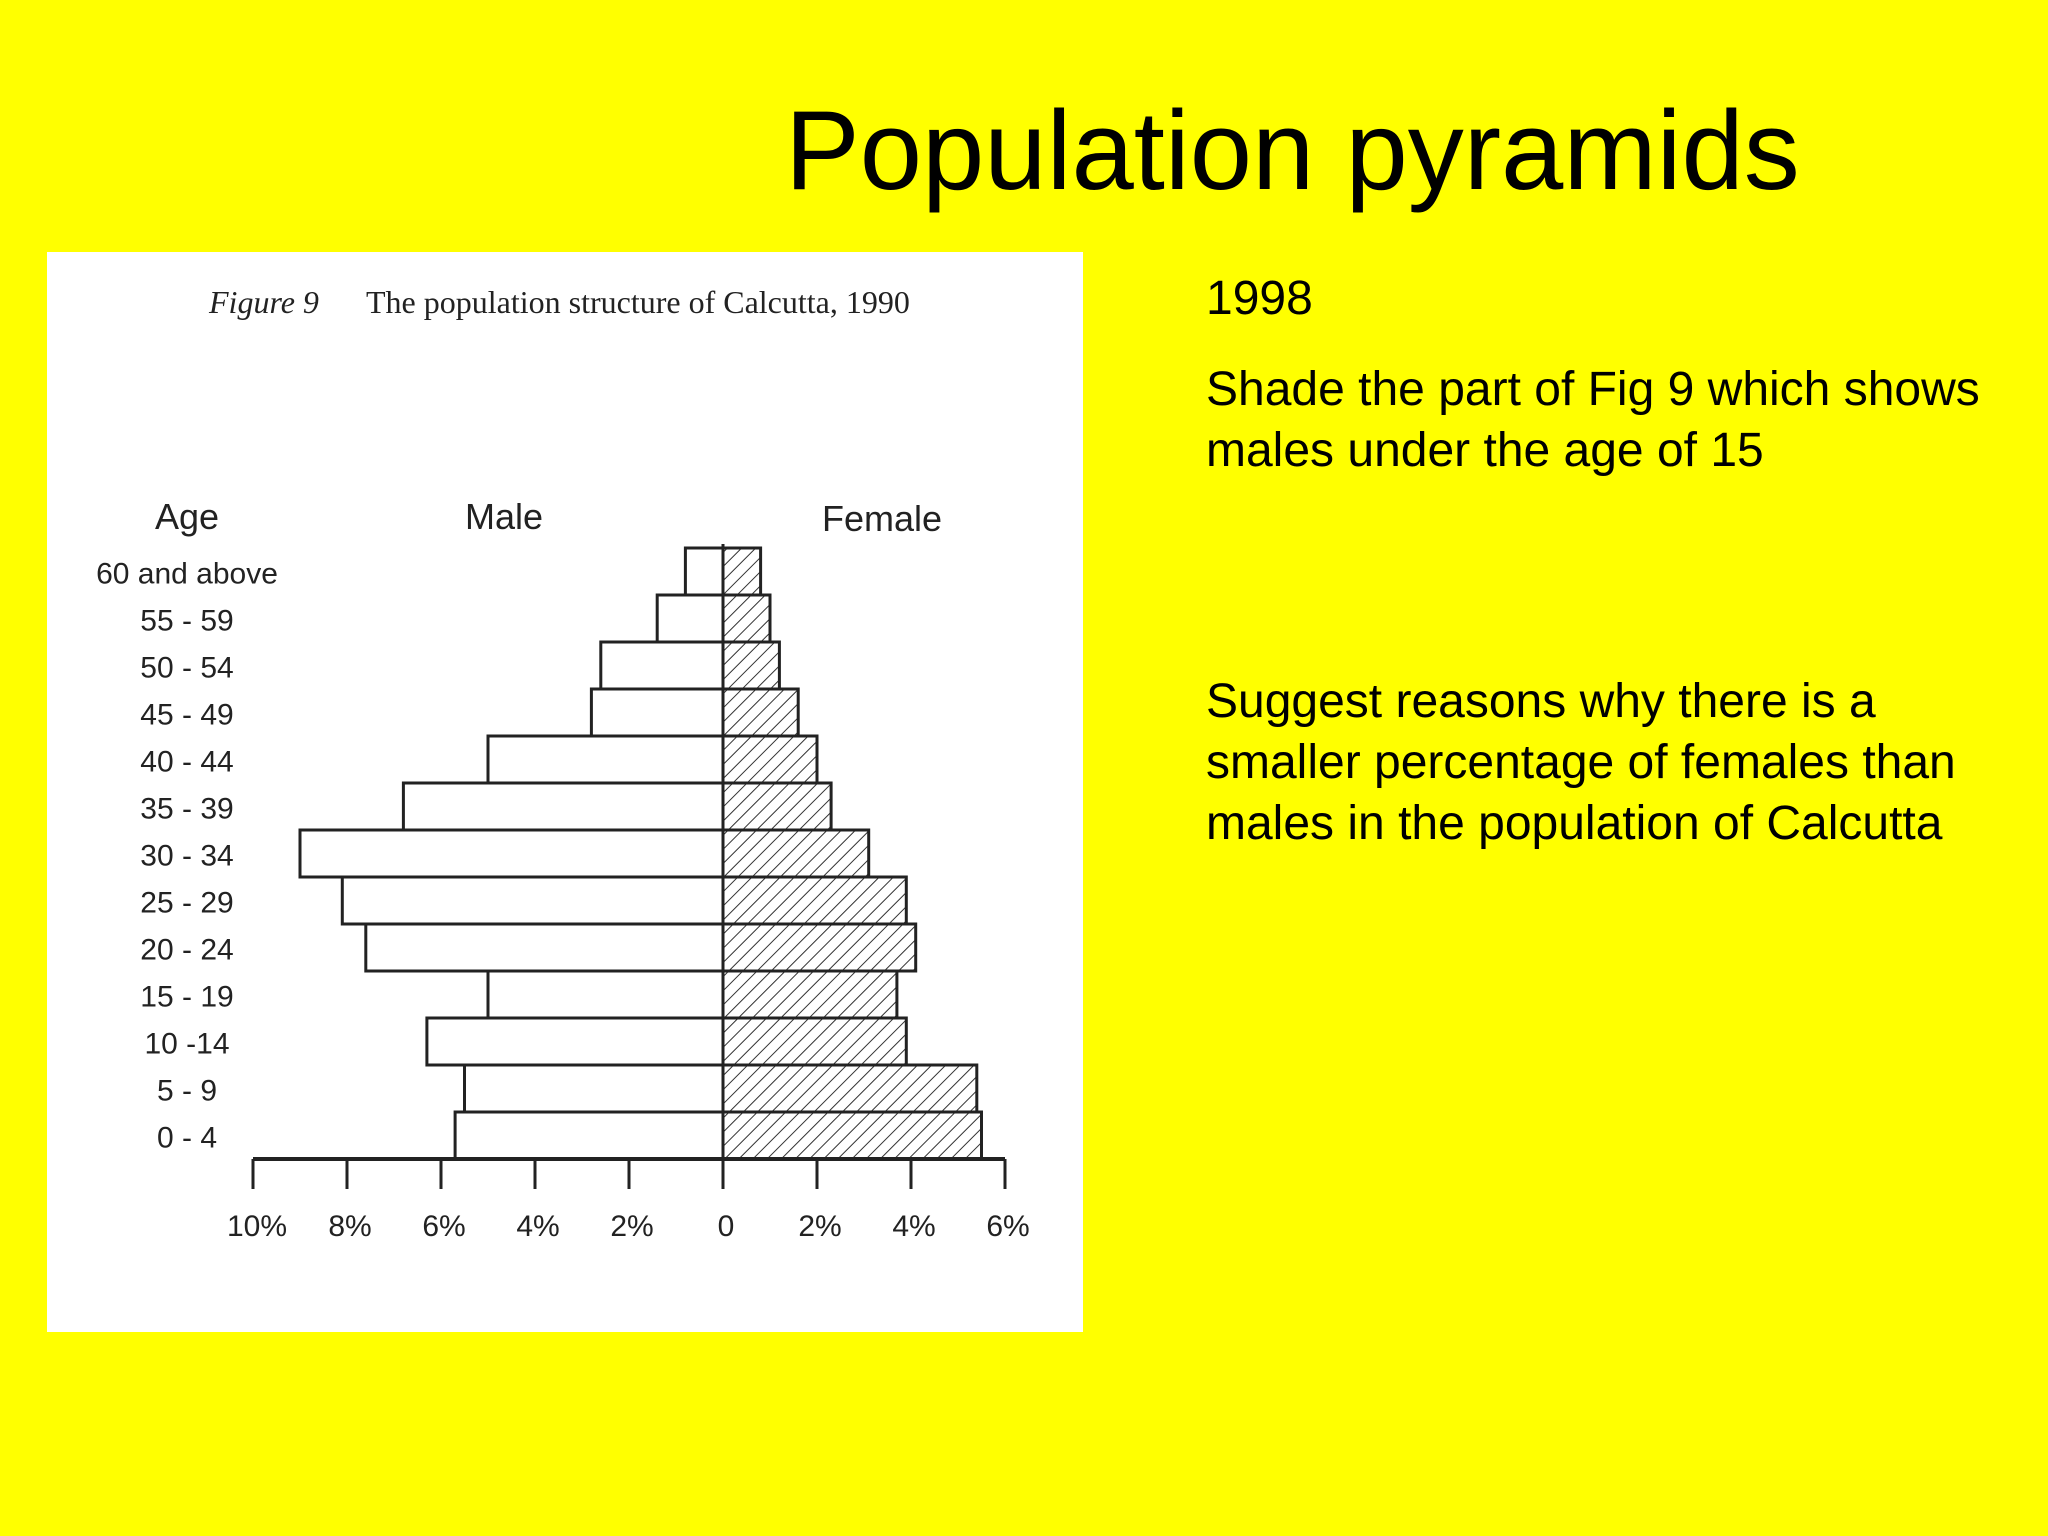 Image resolution: width=2048 pixels, height=1536 pixels. Describe the element at coordinates (349, 1226) in the screenshot. I see `x-tick-label: 8%` at that location.